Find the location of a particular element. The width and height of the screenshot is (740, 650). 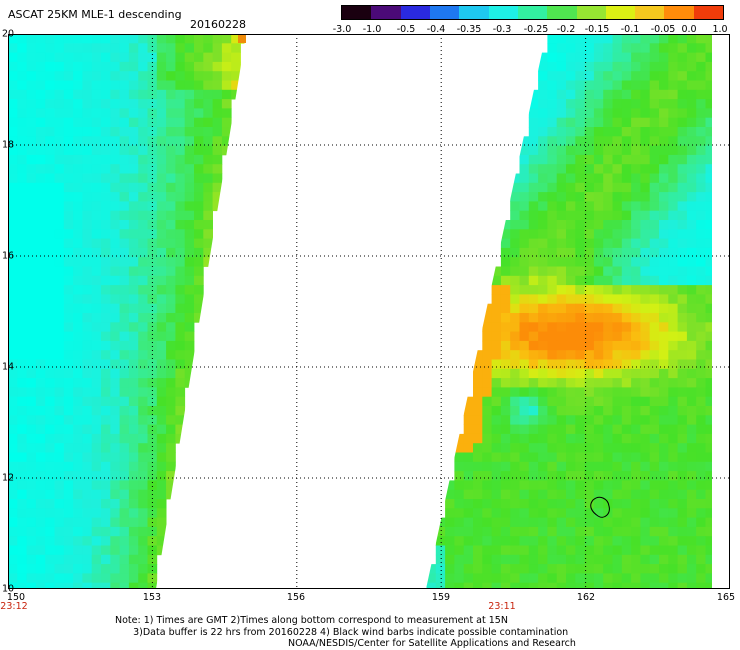

longitude-tick-label: 150 is located at coordinates (16, 597).